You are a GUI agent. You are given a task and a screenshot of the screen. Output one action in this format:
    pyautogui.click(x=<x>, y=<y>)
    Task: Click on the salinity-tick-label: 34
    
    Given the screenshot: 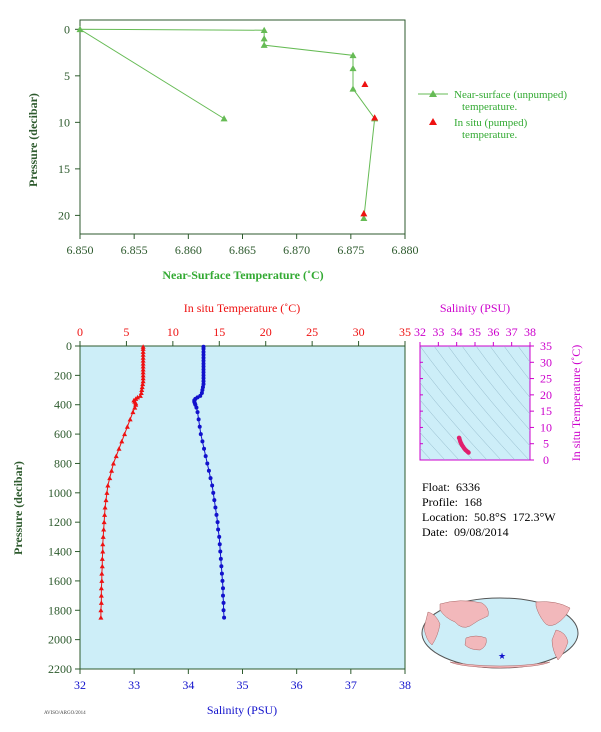 What is the action you would take?
    pyautogui.click(x=188, y=685)
    